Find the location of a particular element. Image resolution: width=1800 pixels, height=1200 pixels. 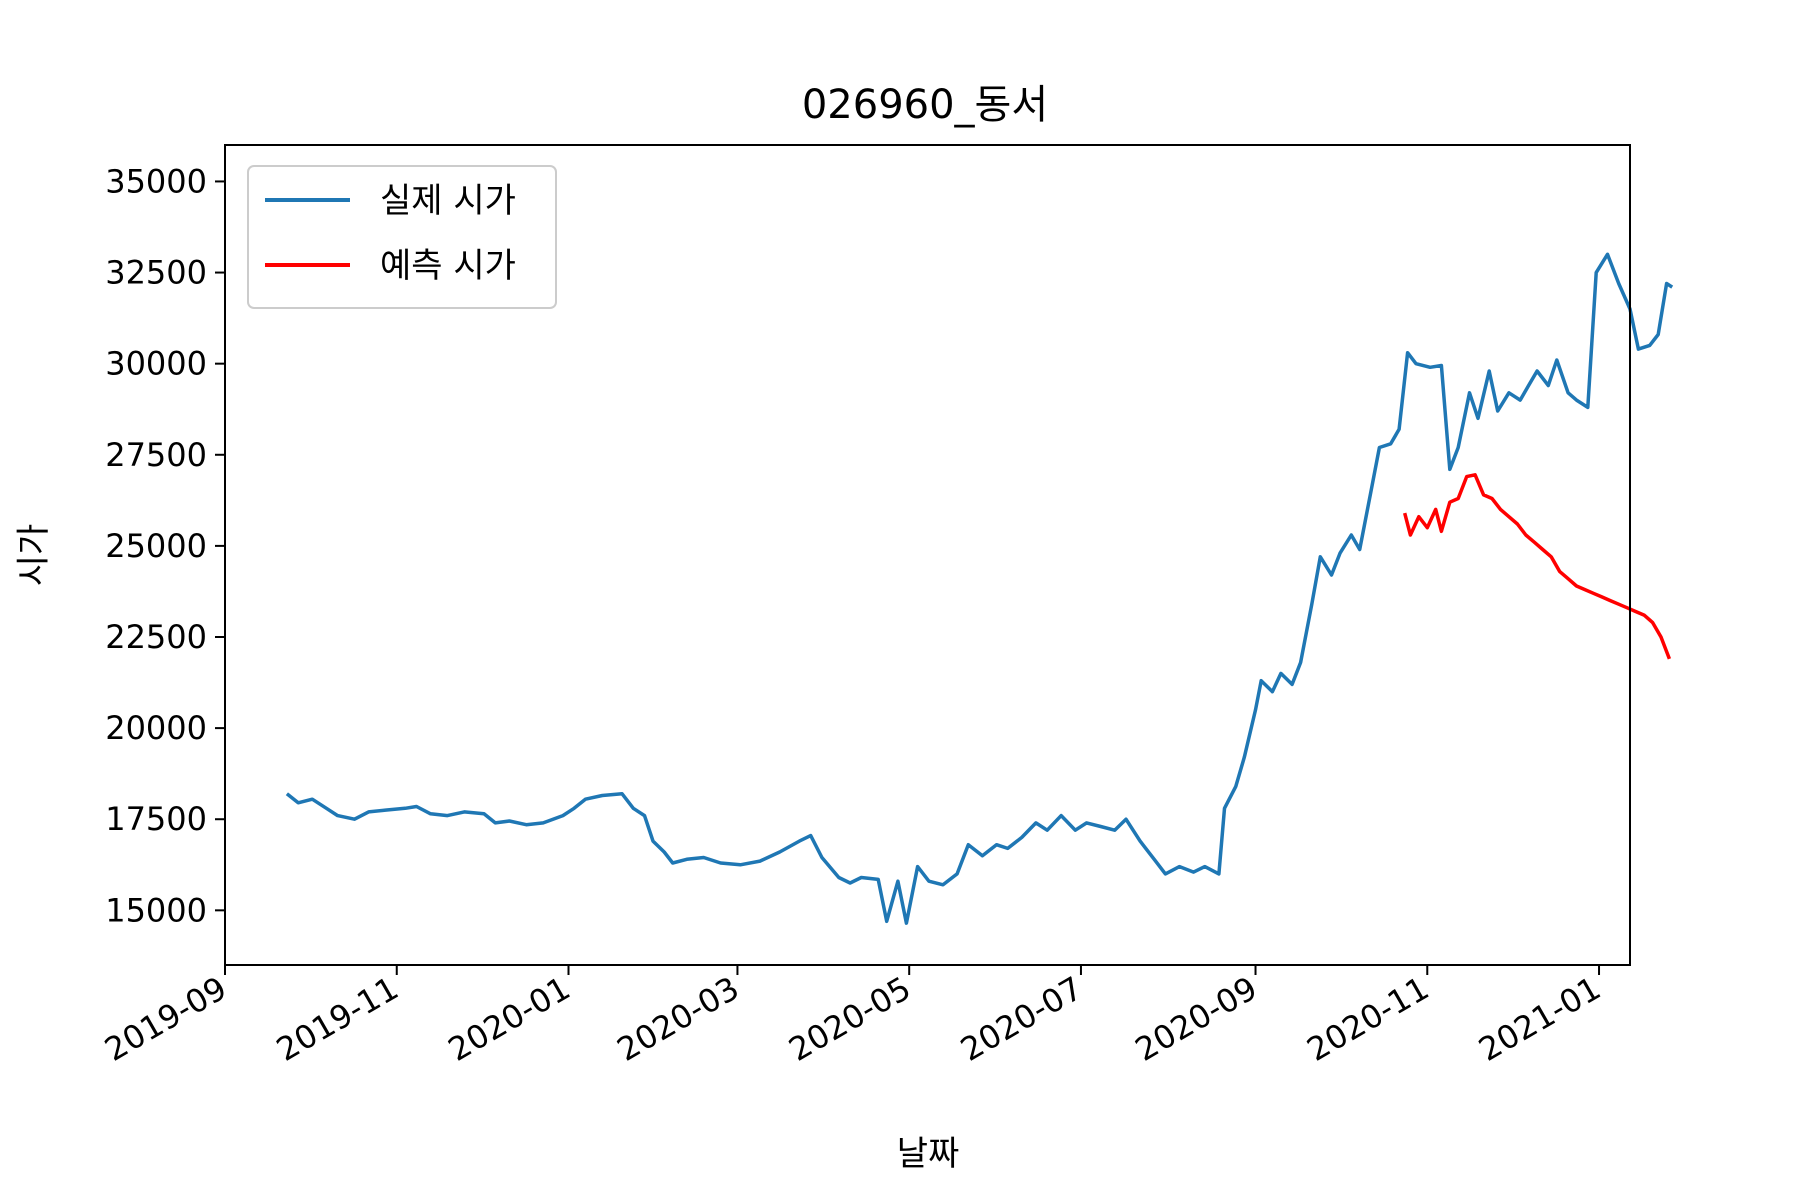

x-tick-label-4: 2020-05 is located at coordinates (849, 1019).